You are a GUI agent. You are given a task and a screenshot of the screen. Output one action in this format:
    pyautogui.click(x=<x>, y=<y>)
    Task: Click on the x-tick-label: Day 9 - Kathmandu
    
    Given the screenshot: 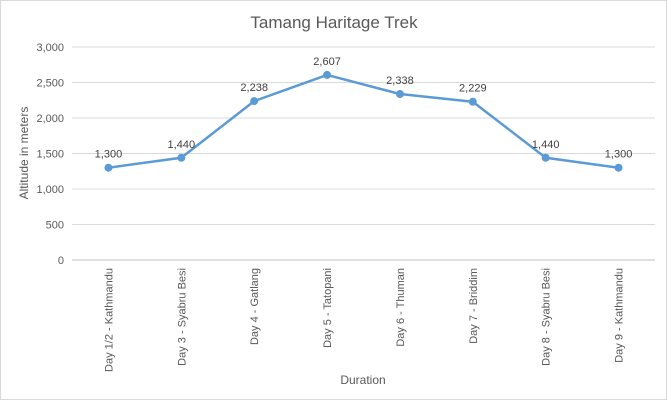 What is the action you would take?
    pyautogui.click(x=620, y=315)
    